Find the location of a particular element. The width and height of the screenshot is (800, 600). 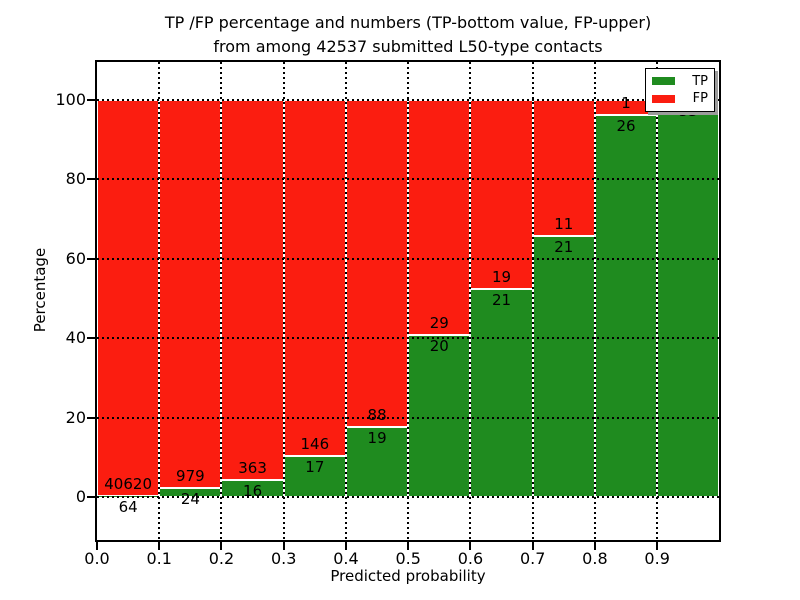

bar-label-tp: 20 is located at coordinates (439, 345).